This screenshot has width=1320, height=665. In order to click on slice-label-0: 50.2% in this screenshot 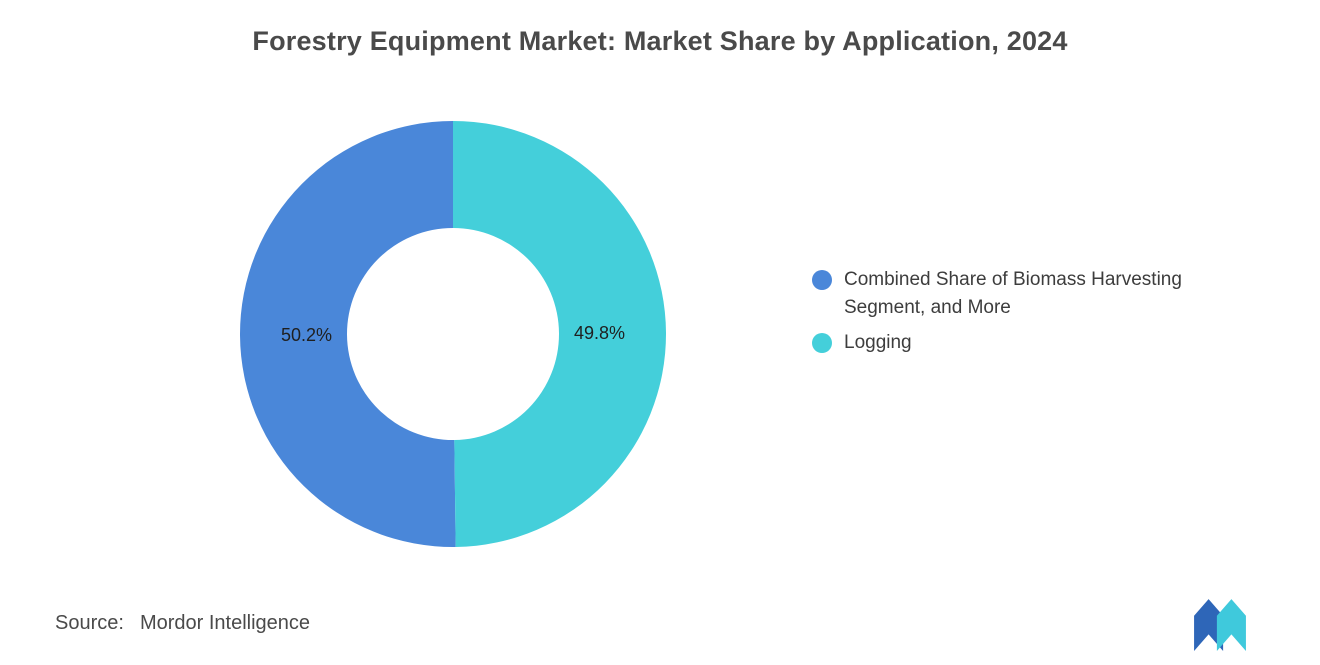, I will do `click(306, 335)`.